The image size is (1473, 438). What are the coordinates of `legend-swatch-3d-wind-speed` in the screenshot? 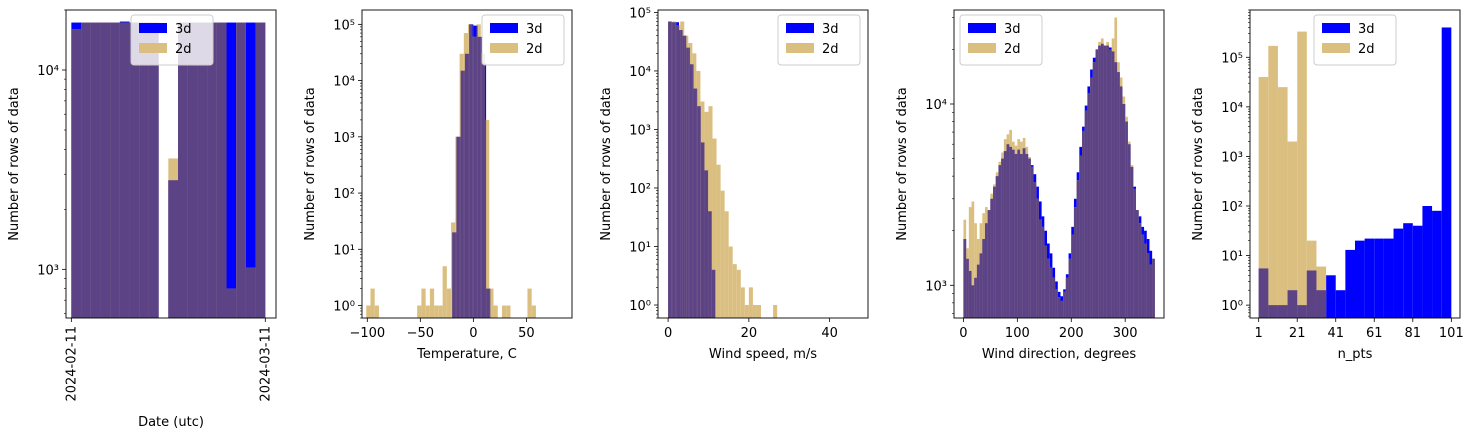 It's located at (800, 28).